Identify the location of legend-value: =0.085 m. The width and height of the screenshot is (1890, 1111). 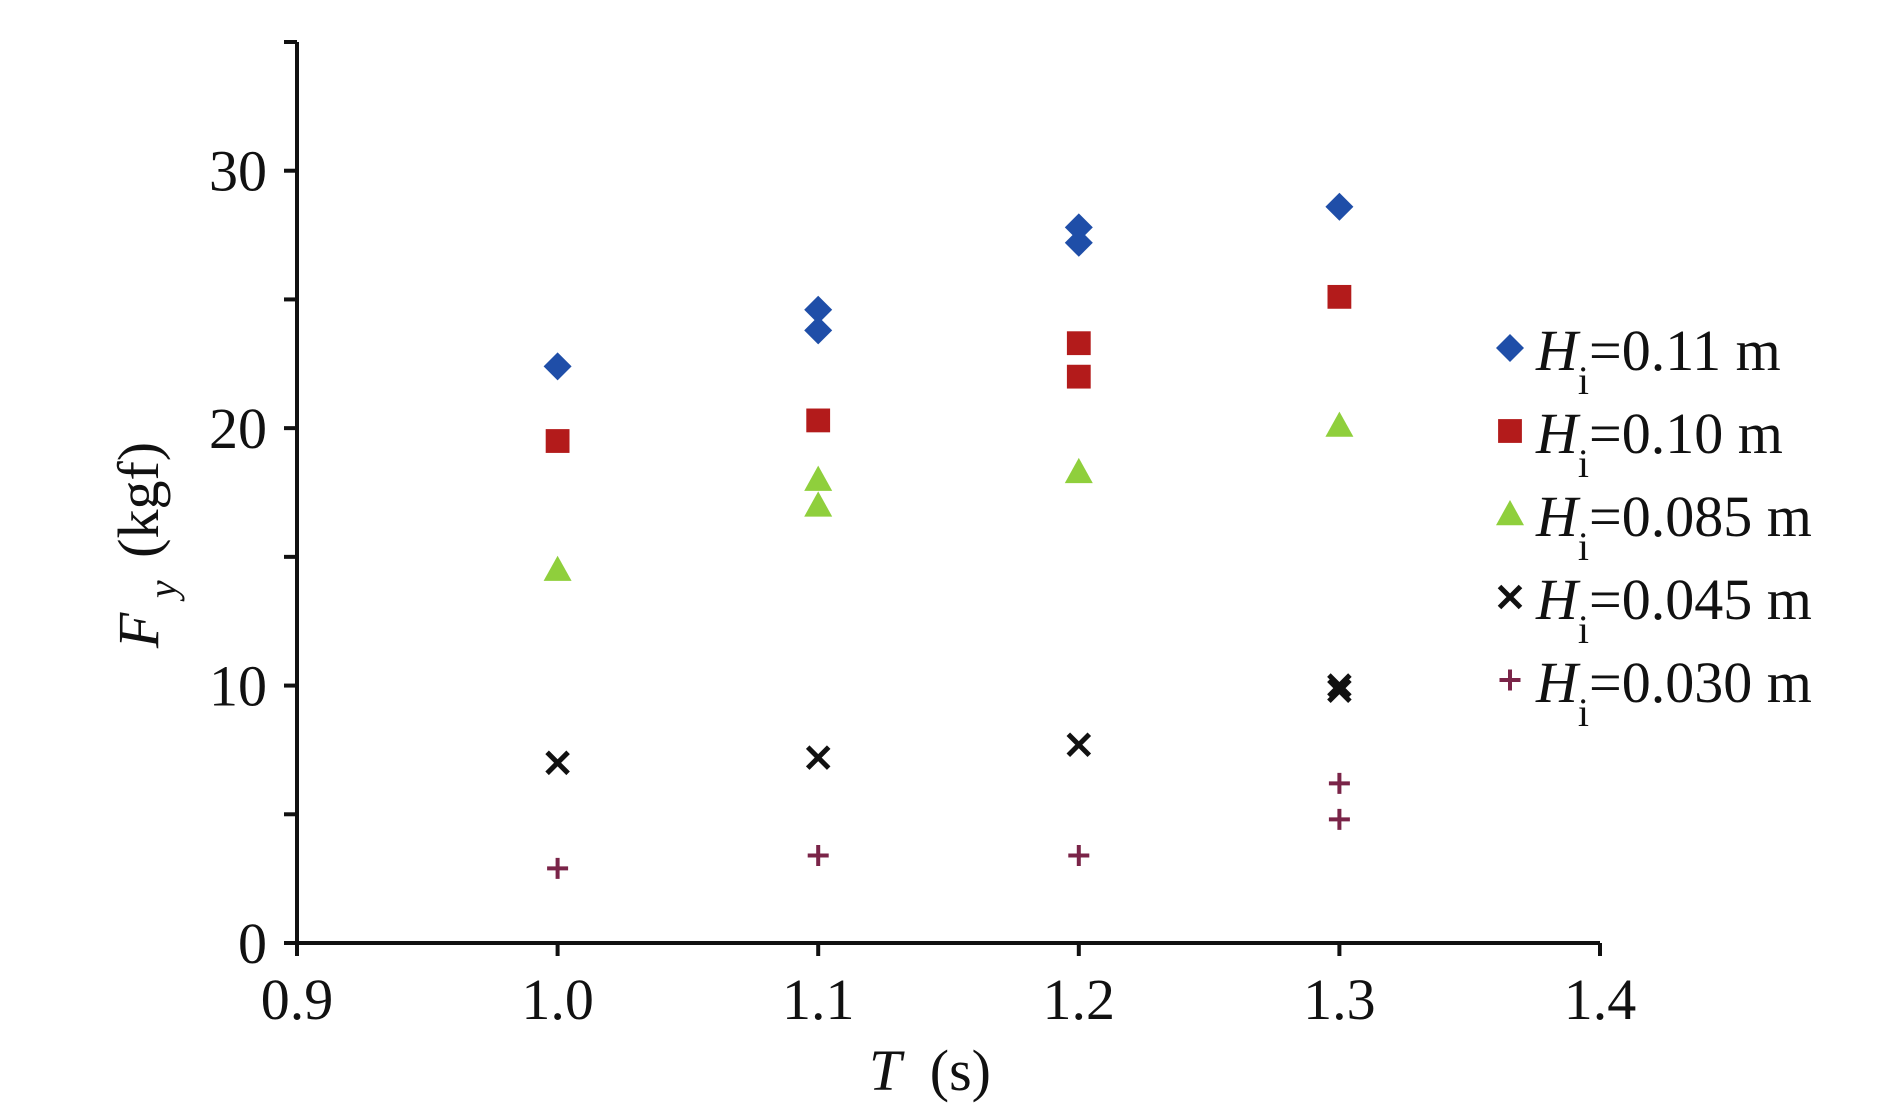
(1700, 516).